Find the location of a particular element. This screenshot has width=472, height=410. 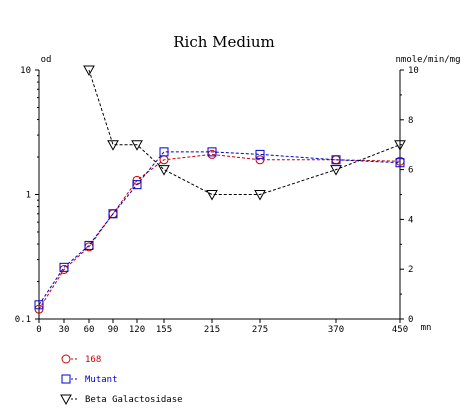

y-right-tick-label: 10 is located at coordinates (413, 71).